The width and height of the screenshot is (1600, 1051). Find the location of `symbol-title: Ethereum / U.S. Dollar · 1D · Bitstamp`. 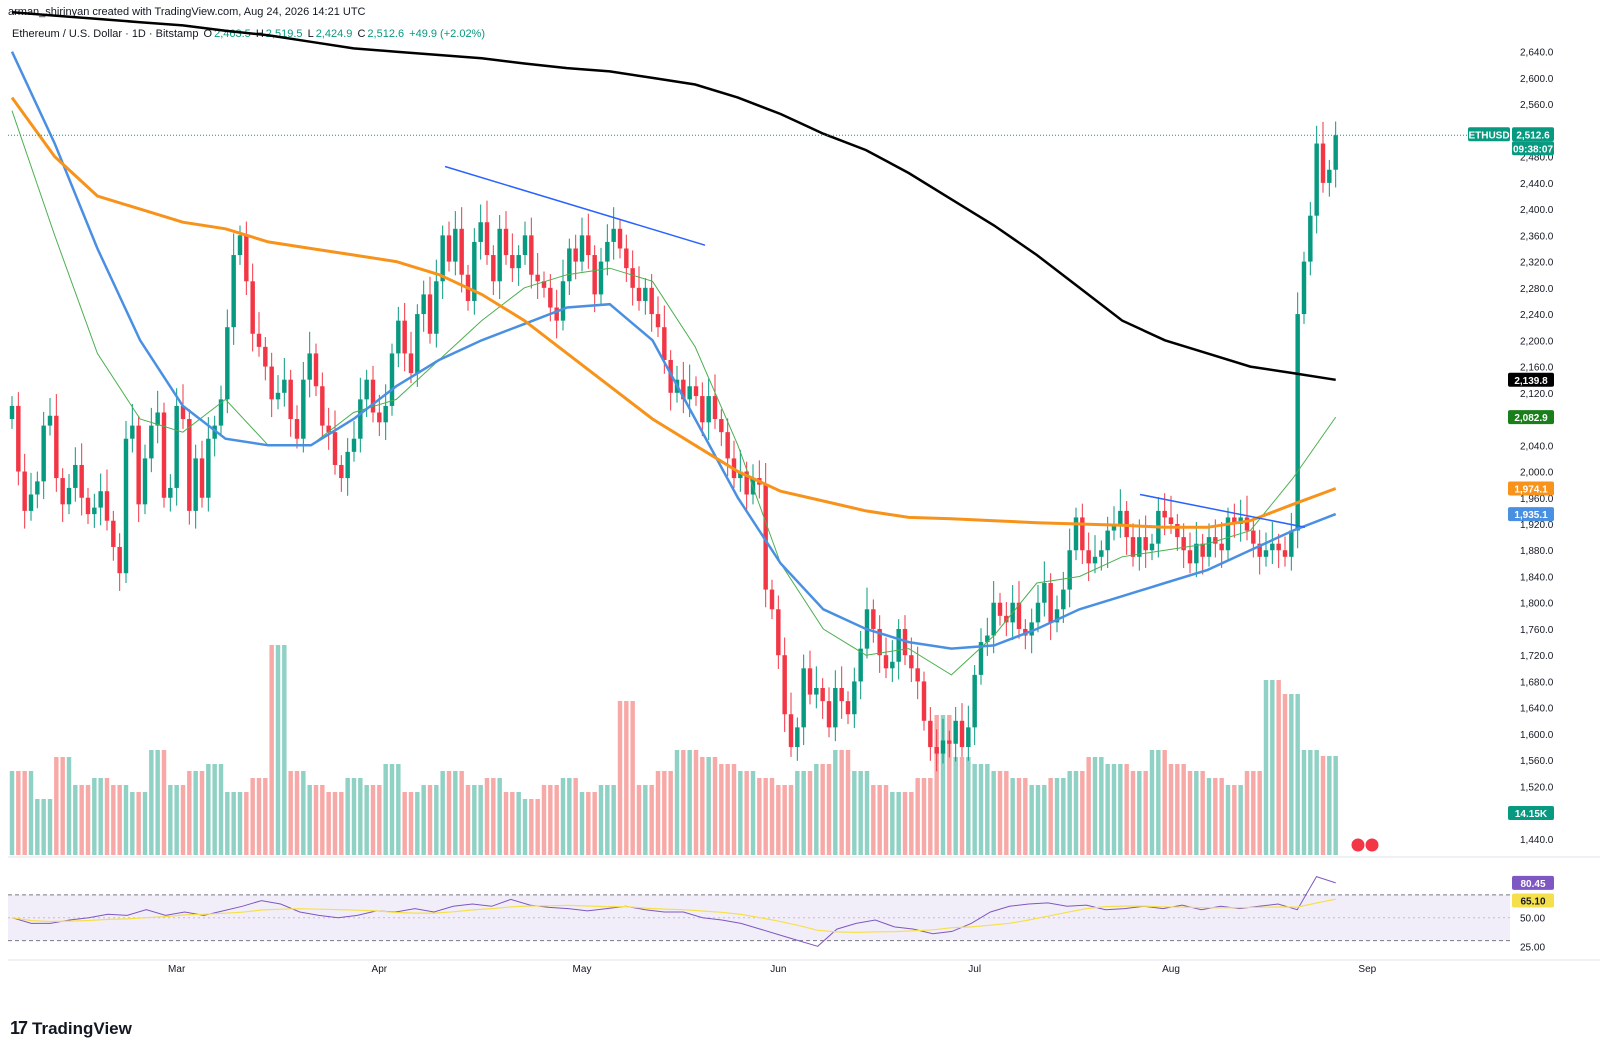

symbol-title: Ethereum / U.S. Dollar · 1D · Bitstamp is located at coordinates (105, 34).